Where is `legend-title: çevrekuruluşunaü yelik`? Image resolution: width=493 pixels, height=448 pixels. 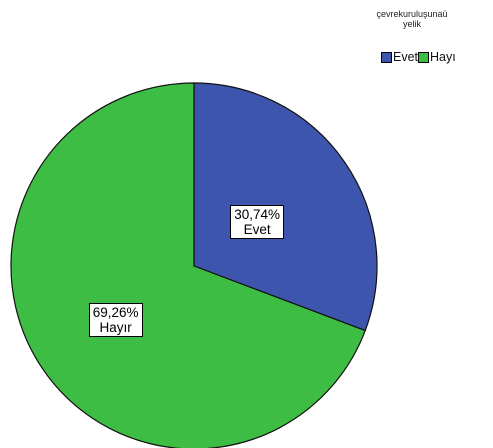
legend-title: çevrekuruluşunaü yelik is located at coordinates (412, 19).